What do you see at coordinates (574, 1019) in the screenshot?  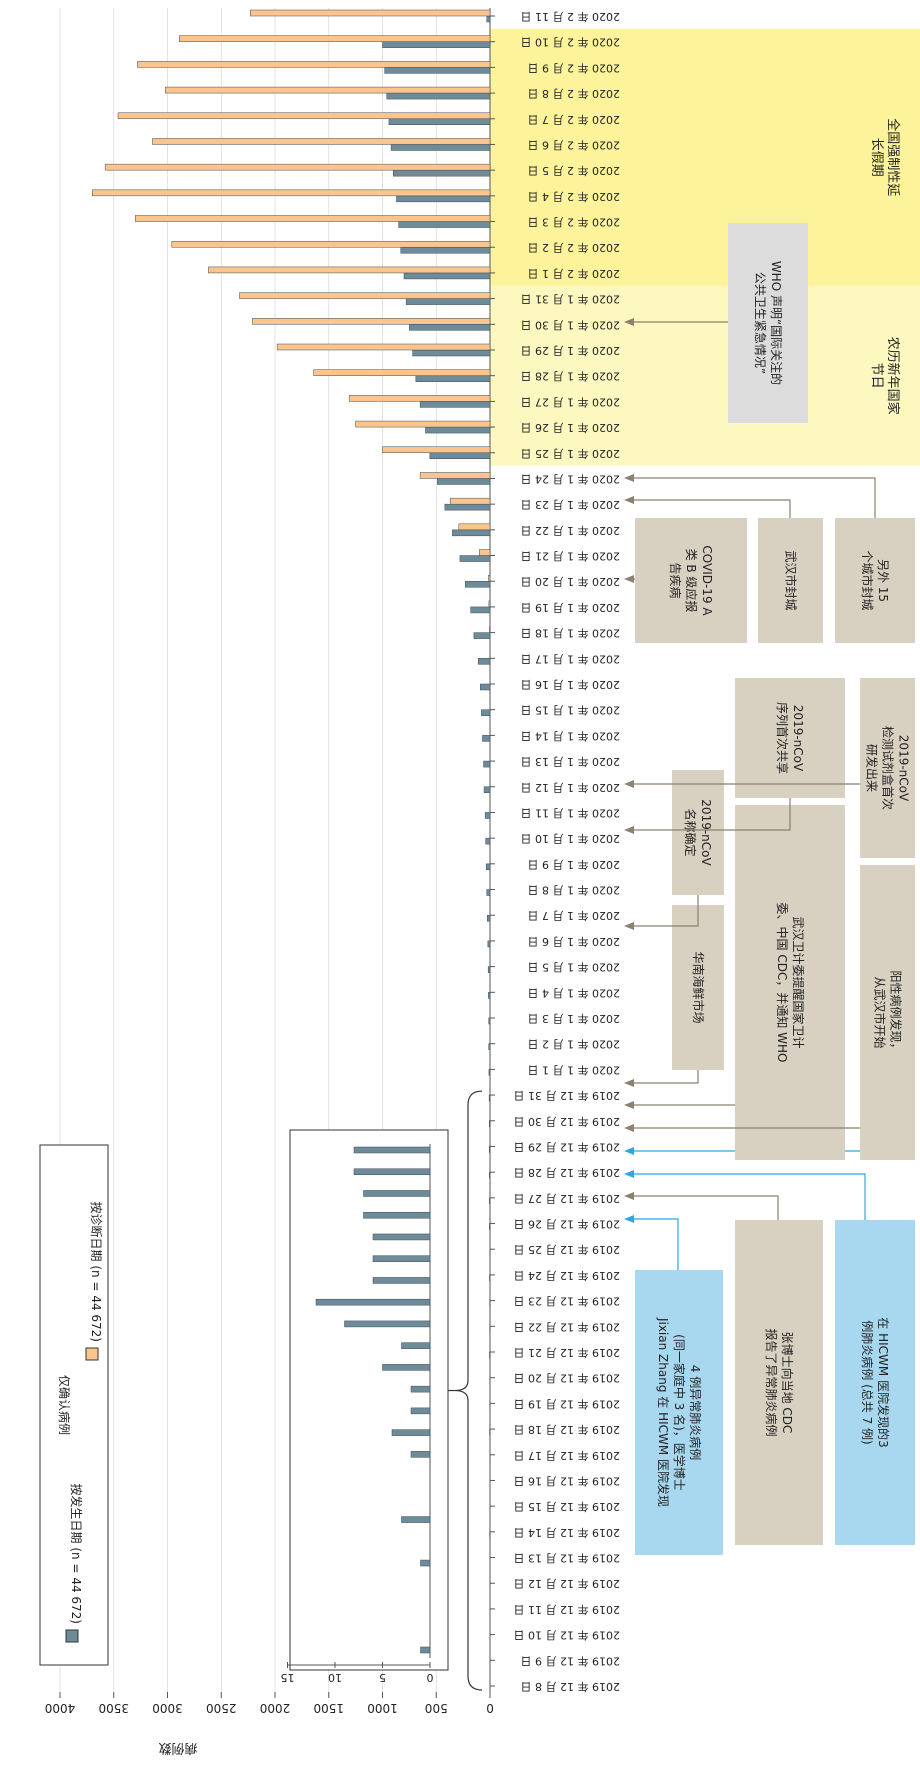 I see `x-tick-label: 2020 年 1 月 3 日` at bounding box center [574, 1019].